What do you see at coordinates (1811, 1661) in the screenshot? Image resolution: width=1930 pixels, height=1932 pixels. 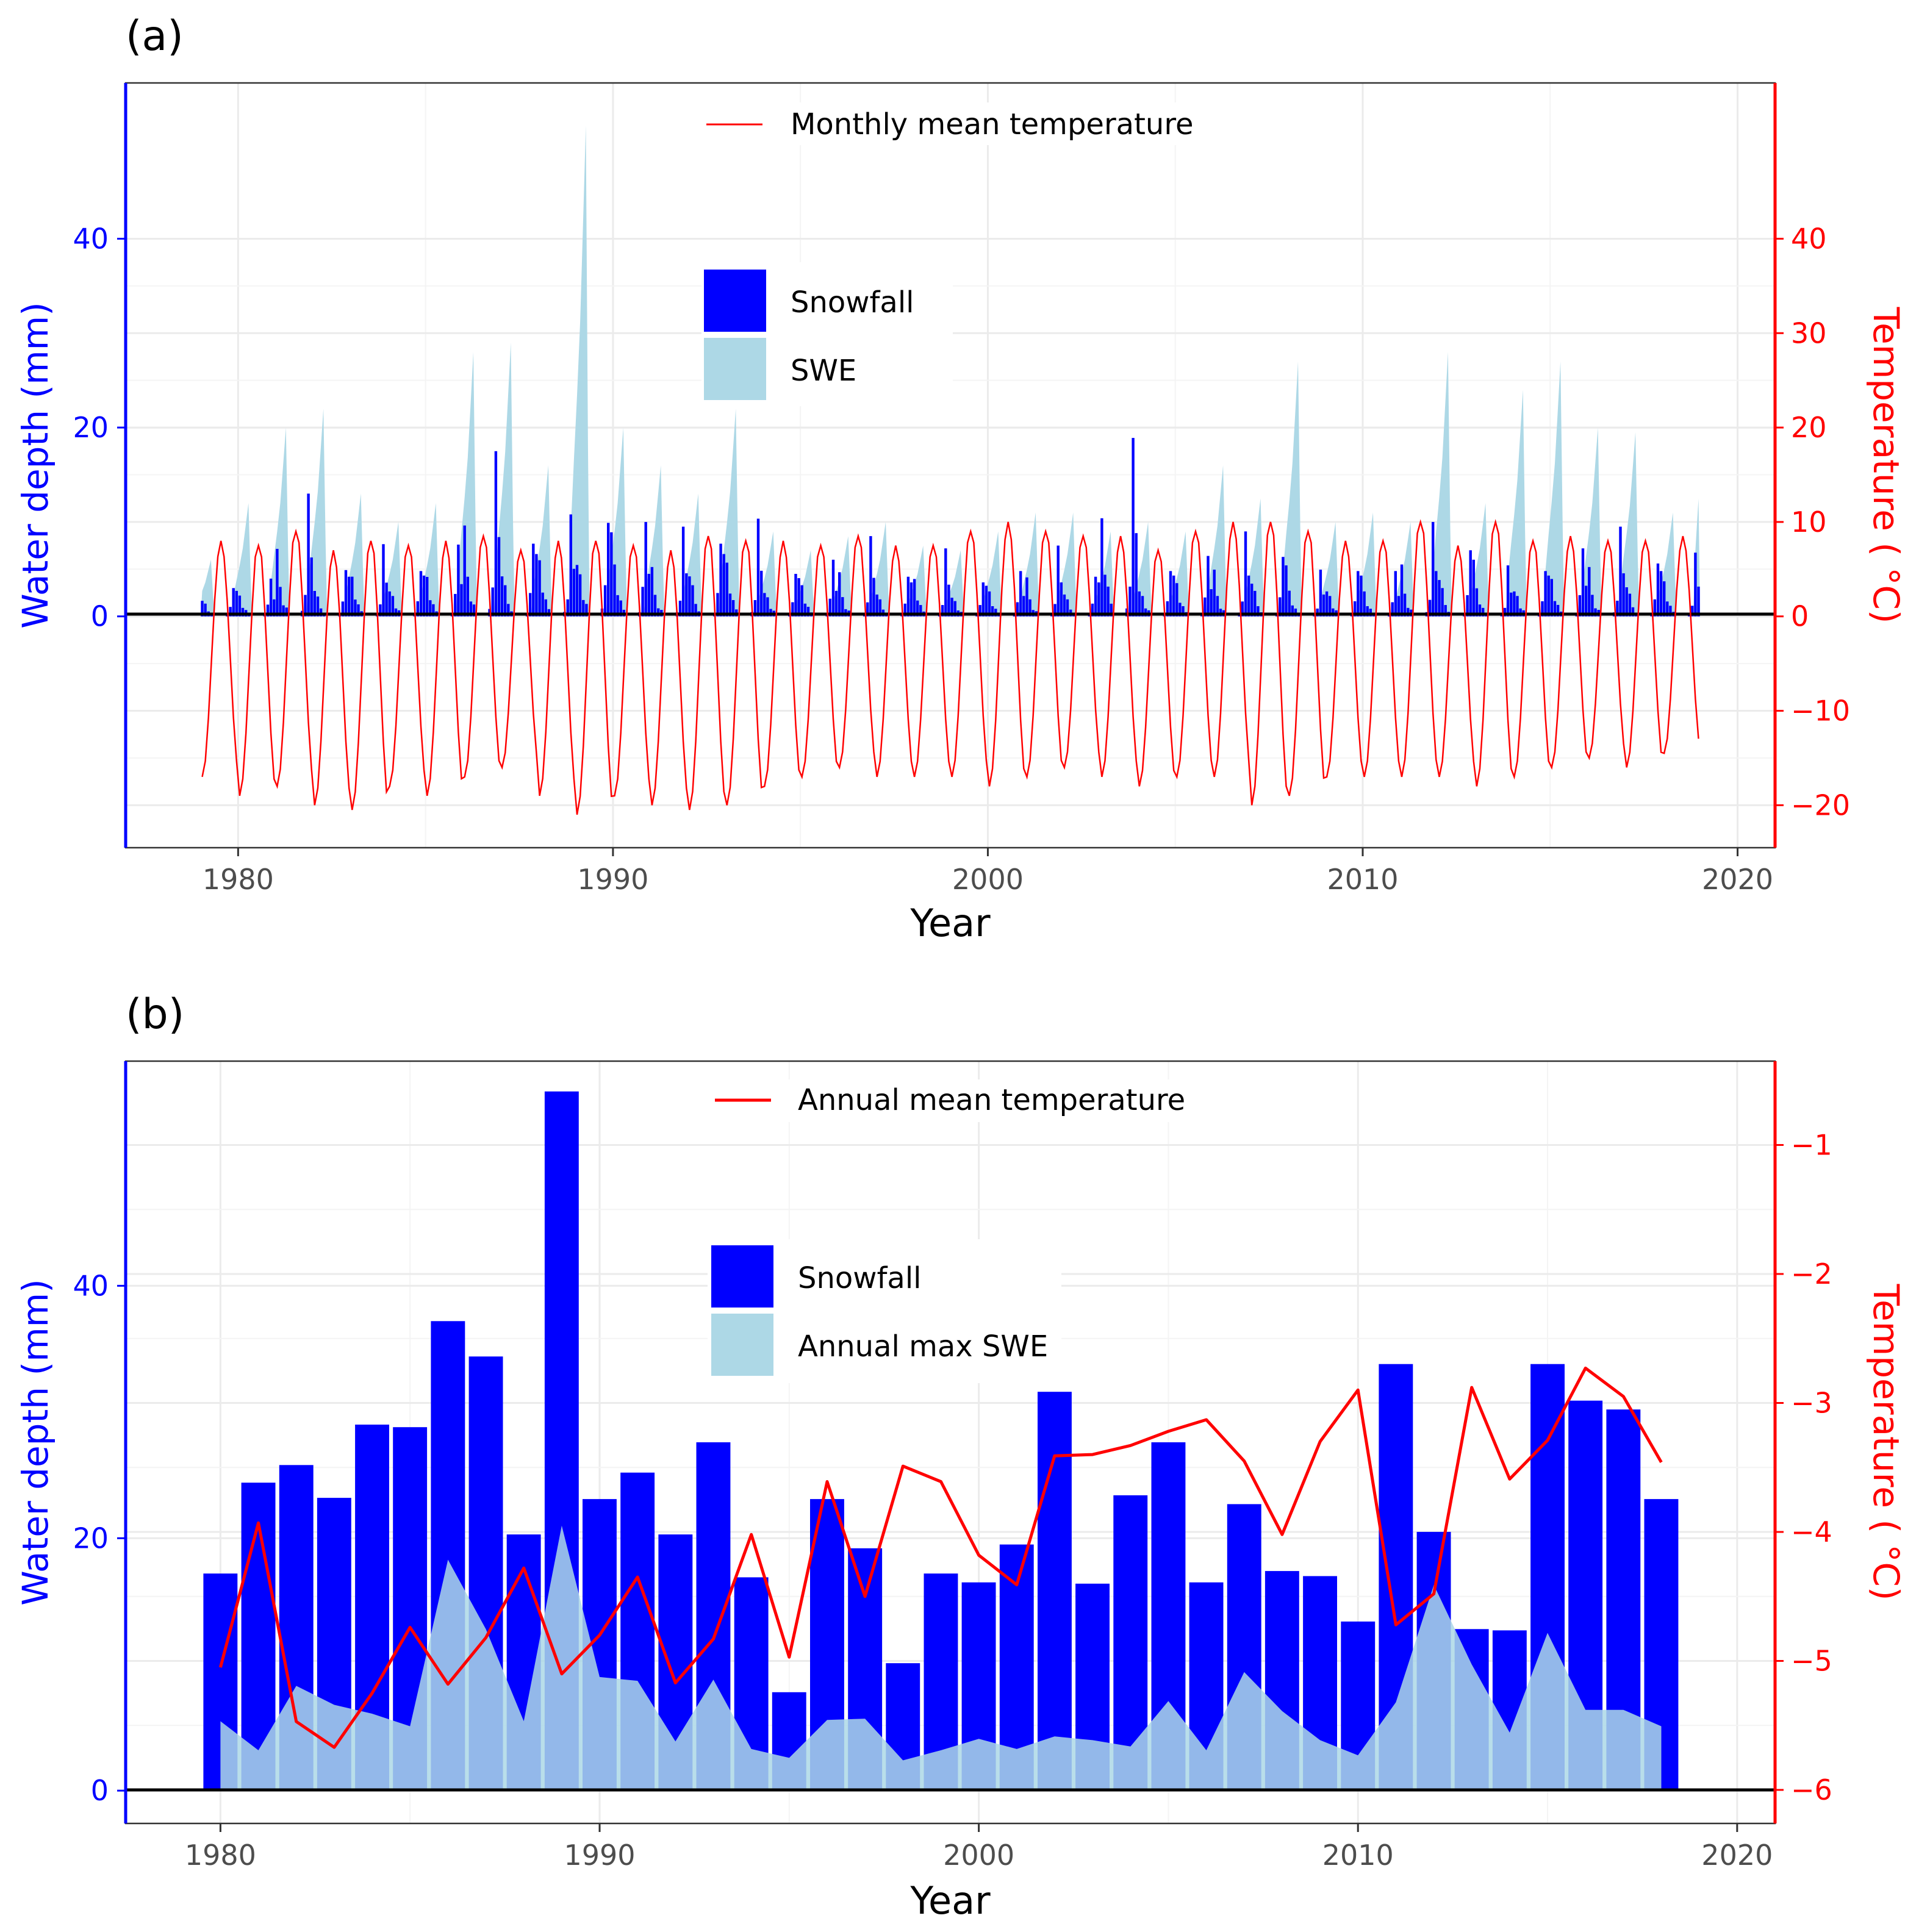 I see `right-tick-label: −5` at bounding box center [1811, 1661].